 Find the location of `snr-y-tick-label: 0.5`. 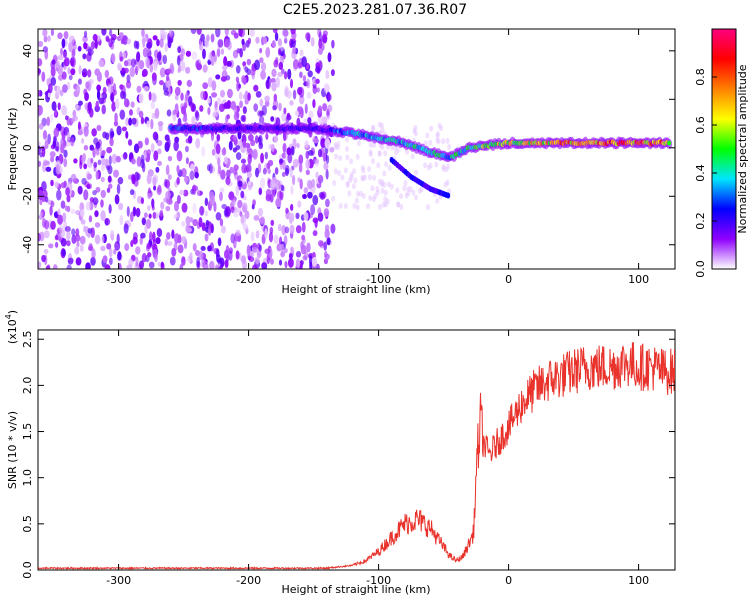

snr-y-tick-label: 0.5 is located at coordinates (27, 524).